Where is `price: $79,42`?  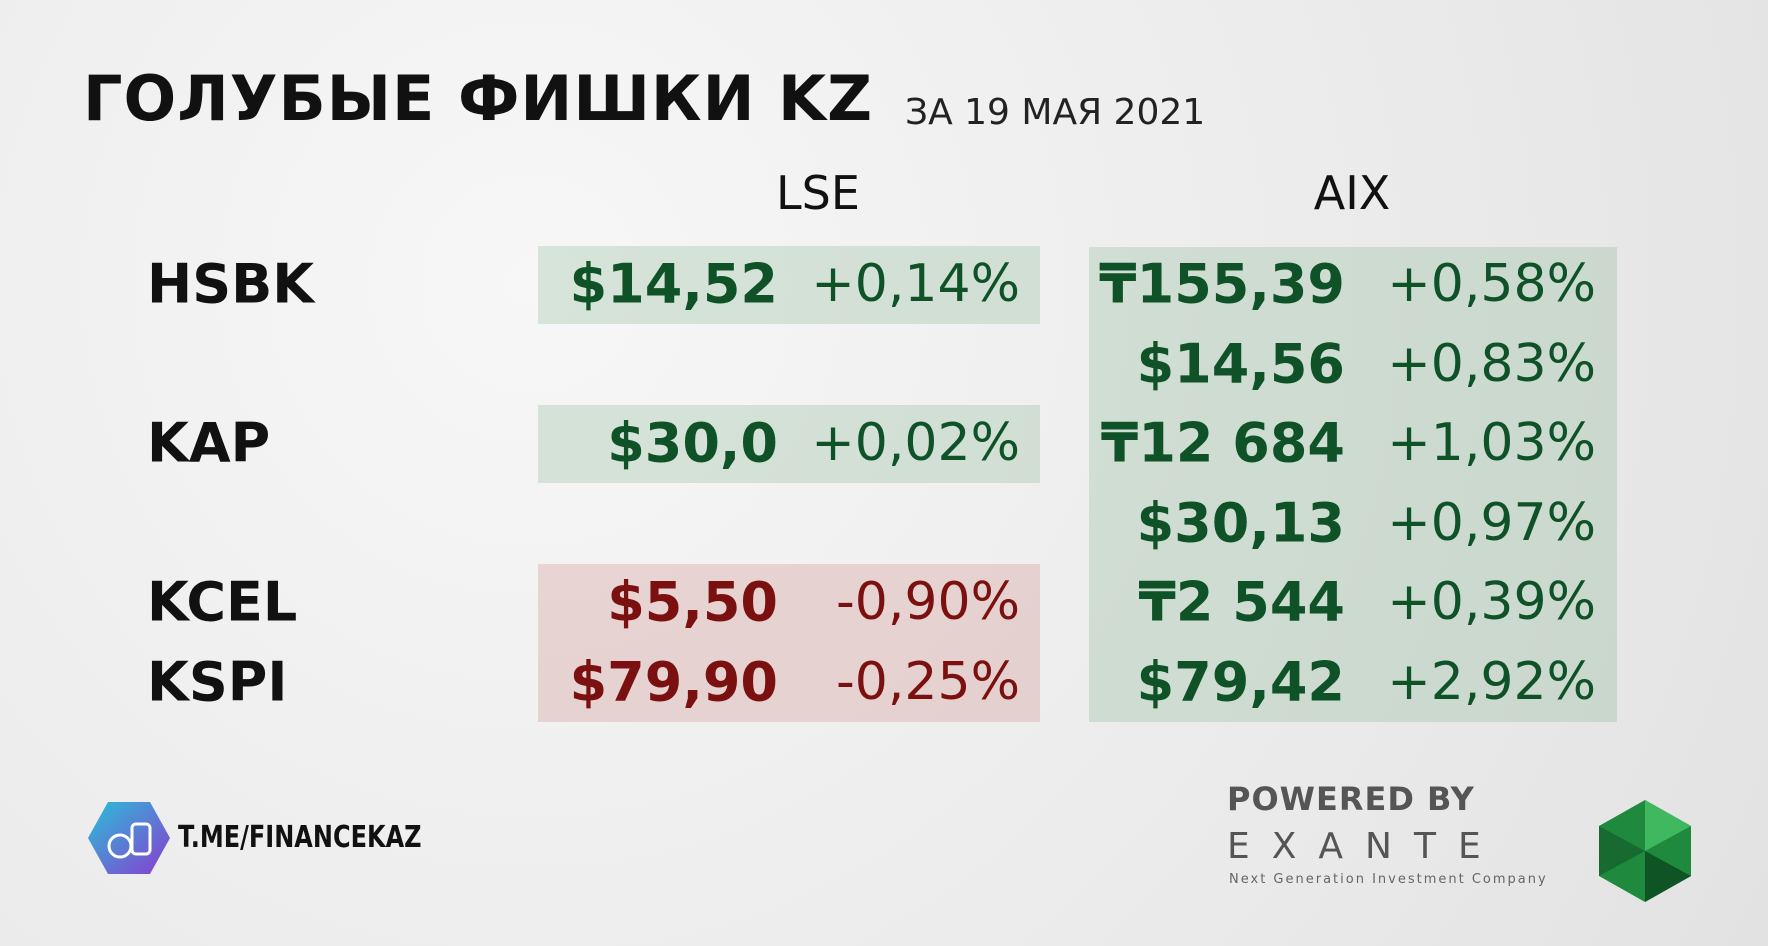 price: $79,42 is located at coordinates (1240, 682).